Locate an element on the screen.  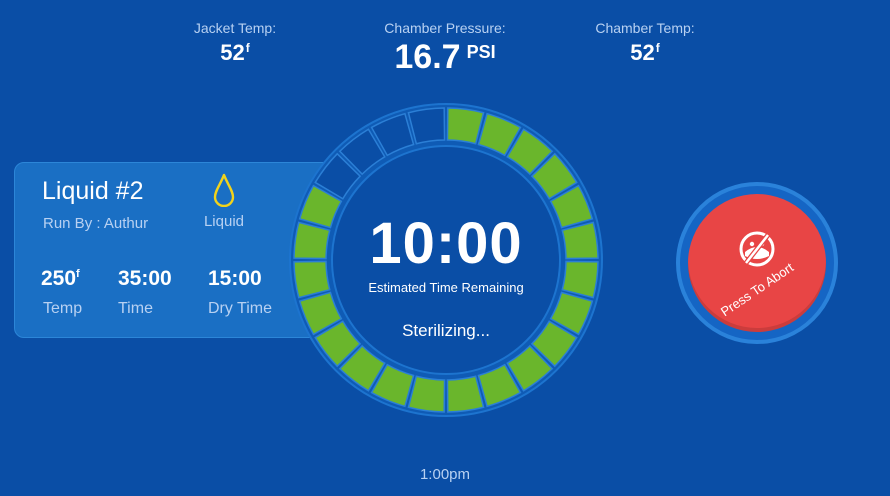
temp-label: Temp is located at coordinates (63, 308).